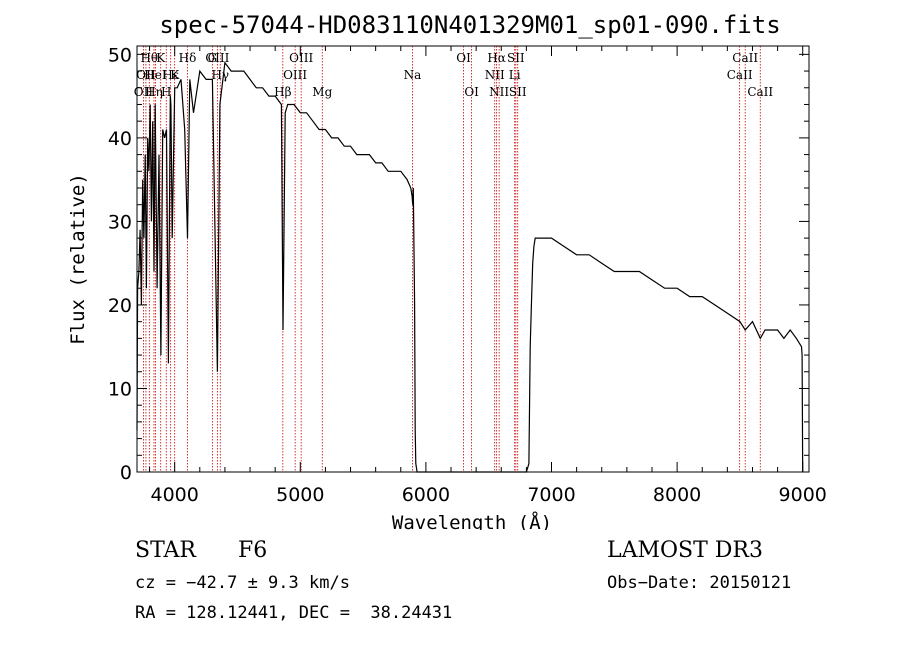  I want to click on x-tick-label-4: 8000, so click(677, 495).